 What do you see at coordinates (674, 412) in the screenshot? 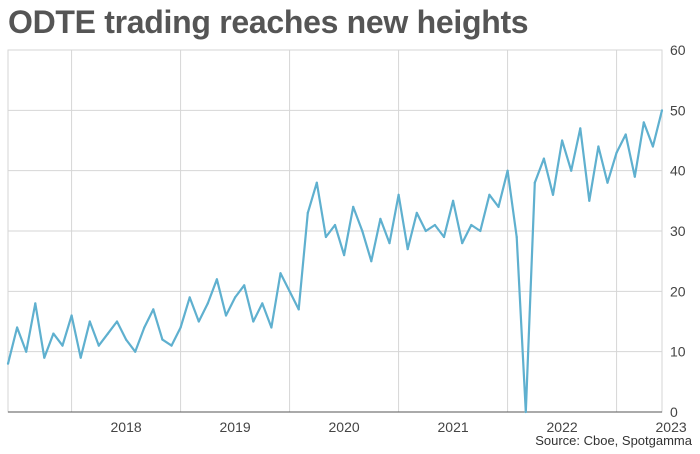
I see `y-tick-label: 0` at bounding box center [674, 412].